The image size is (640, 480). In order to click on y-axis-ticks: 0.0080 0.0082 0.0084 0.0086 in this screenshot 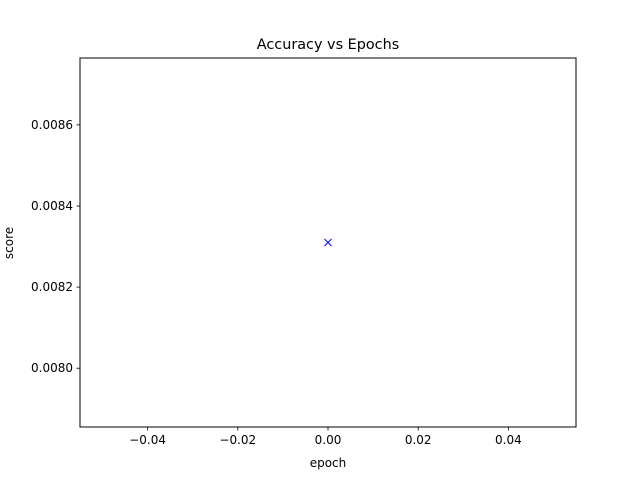, I will do `click(55, 246)`.